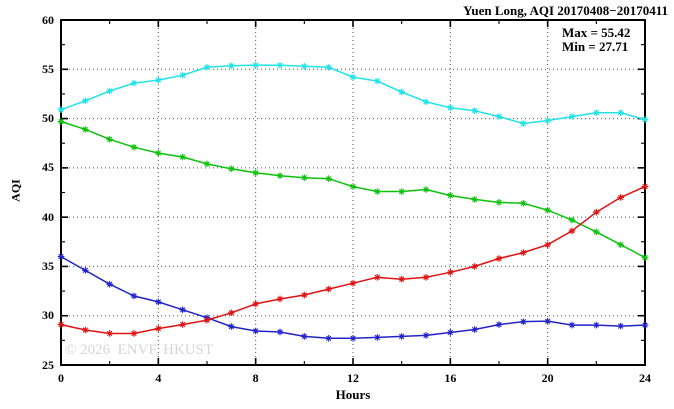 The image size is (674, 409). What do you see at coordinates (255, 378) in the screenshot?
I see `x-tick-label: 8` at bounding box center [255, 378].